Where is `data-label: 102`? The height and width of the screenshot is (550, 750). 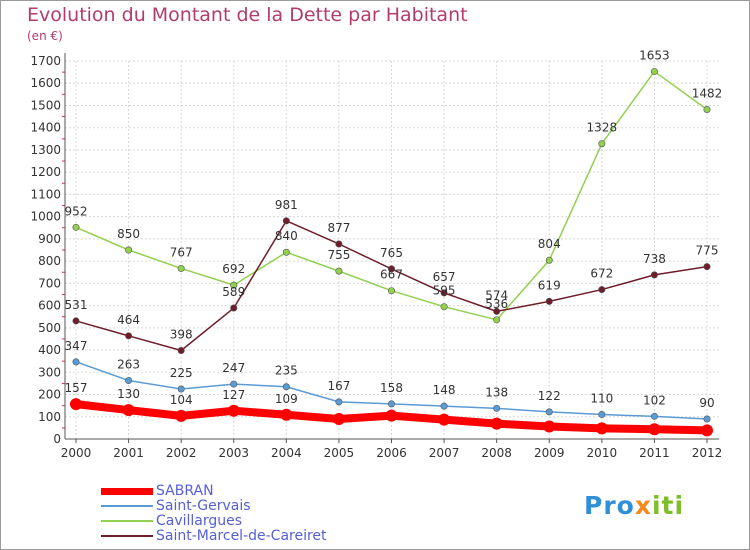
data-label: 102 is located at coordinates (654, 400).